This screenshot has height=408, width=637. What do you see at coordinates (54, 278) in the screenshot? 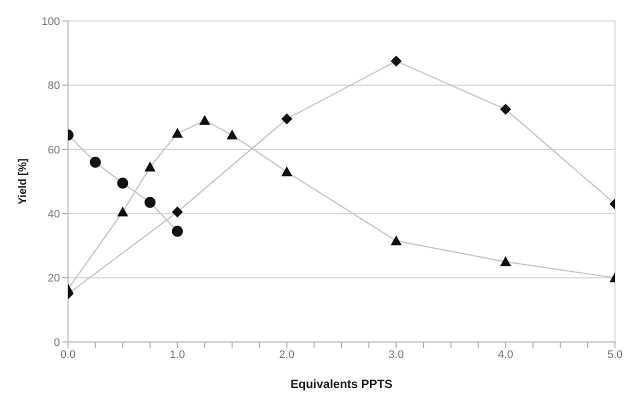
I see `y-tick-label: 20` at bounding box center [54, 278].